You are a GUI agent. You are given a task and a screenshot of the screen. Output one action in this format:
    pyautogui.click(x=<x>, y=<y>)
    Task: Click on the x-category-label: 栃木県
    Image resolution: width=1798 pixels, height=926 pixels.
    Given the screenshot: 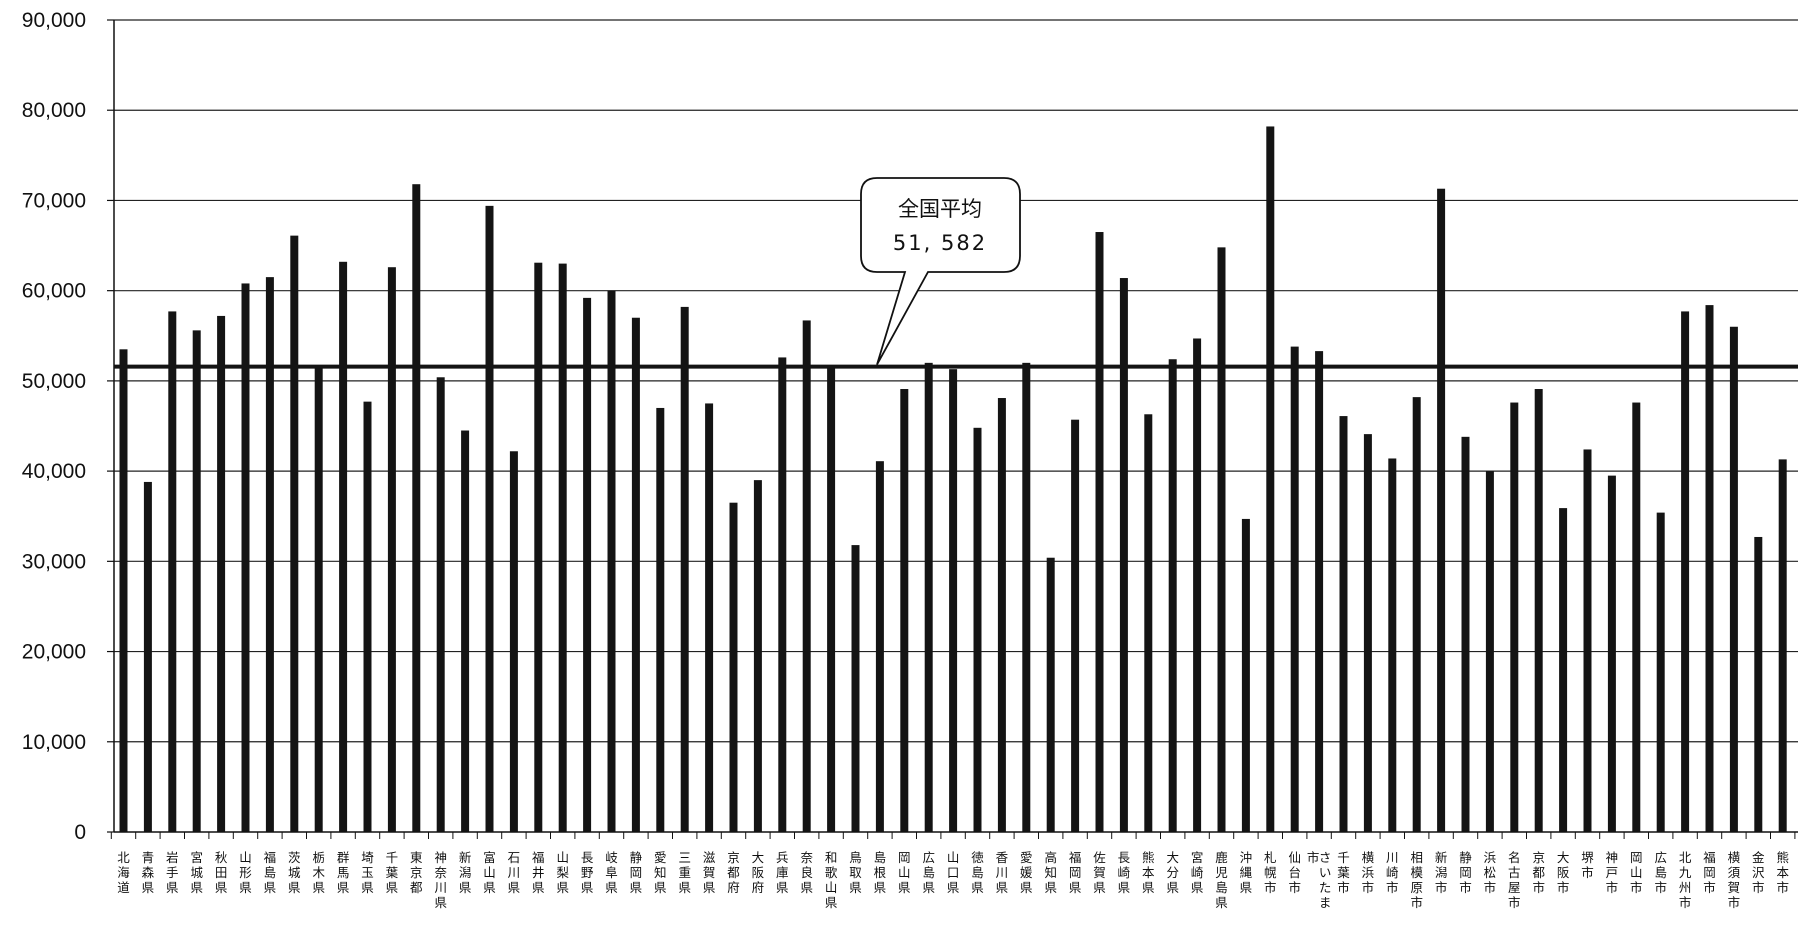 What is the action you would take?
    pyautogui.click(x=318, y=872)
    